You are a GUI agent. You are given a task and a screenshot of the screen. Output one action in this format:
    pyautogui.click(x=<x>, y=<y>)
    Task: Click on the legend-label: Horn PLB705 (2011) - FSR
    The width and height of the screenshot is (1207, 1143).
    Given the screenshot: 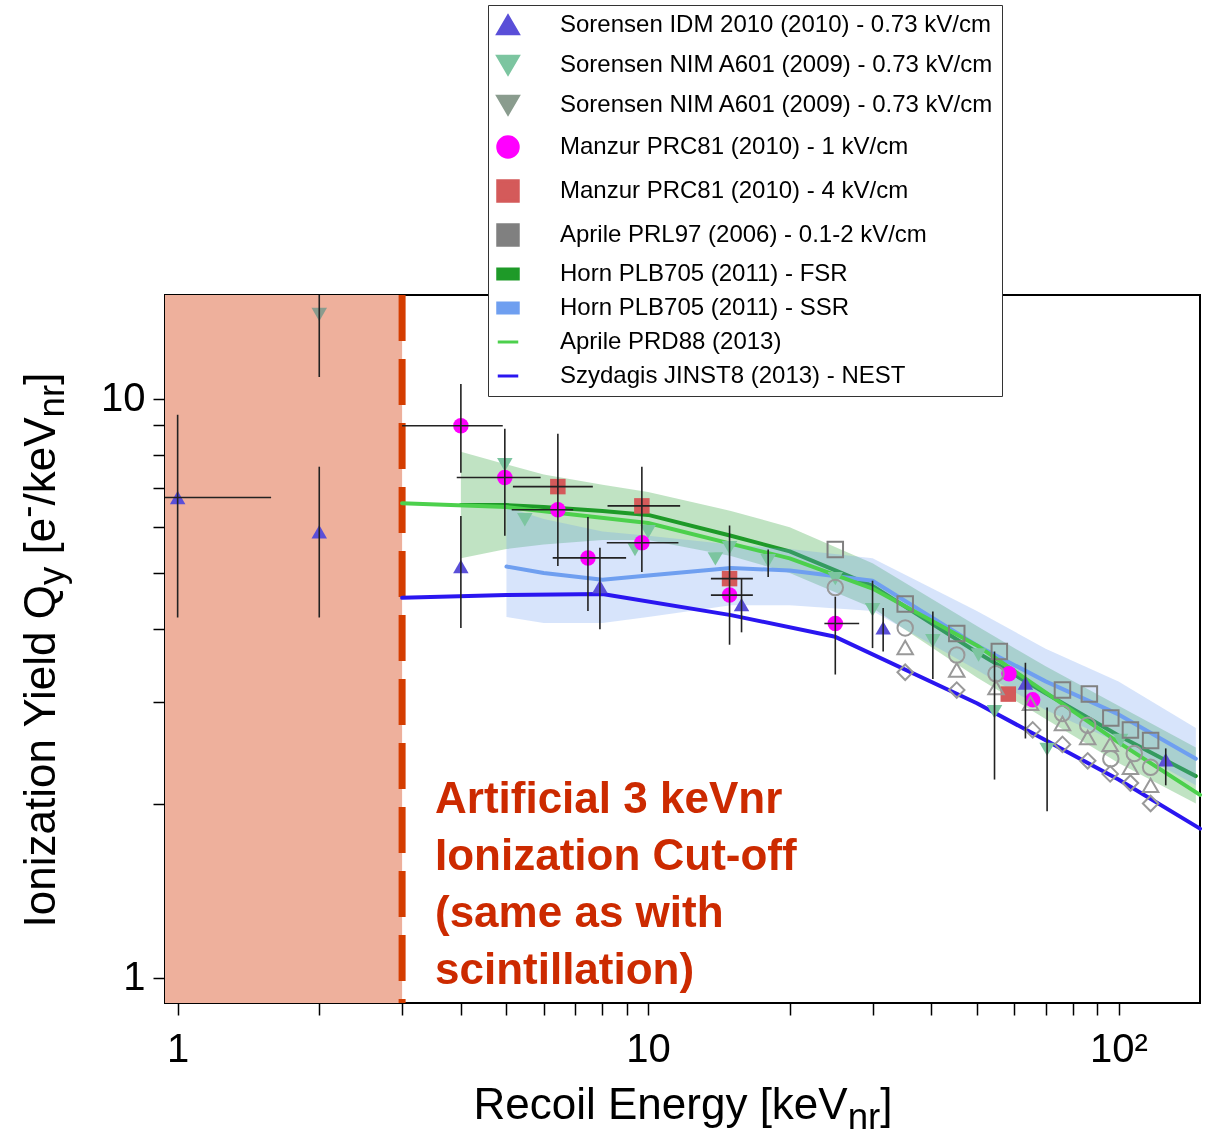 What is the action you would take?
    pyautogui.click(x=704, y=272)
    